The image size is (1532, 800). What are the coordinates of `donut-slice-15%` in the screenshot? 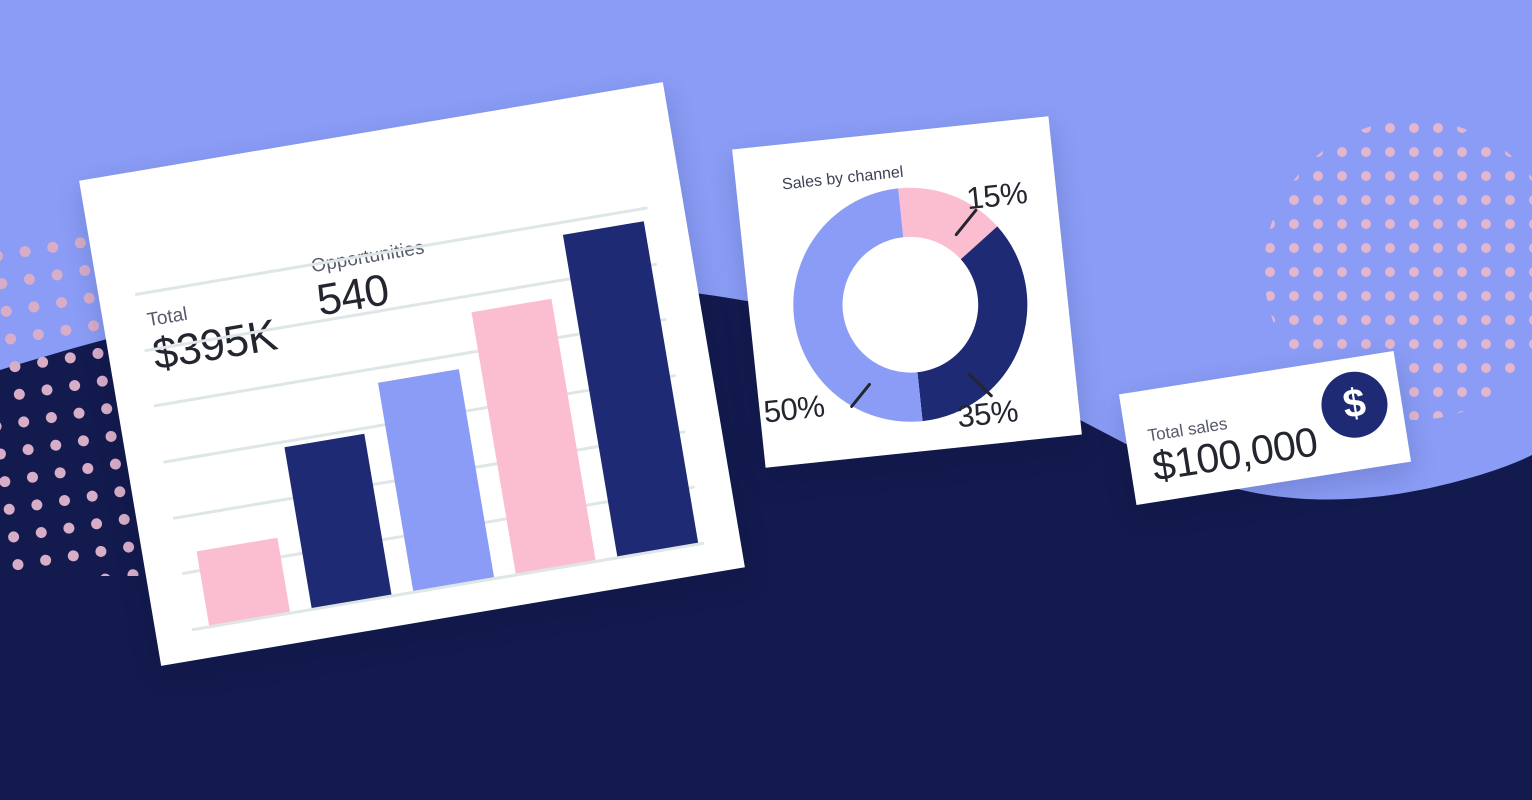 It's located at (948, 223).